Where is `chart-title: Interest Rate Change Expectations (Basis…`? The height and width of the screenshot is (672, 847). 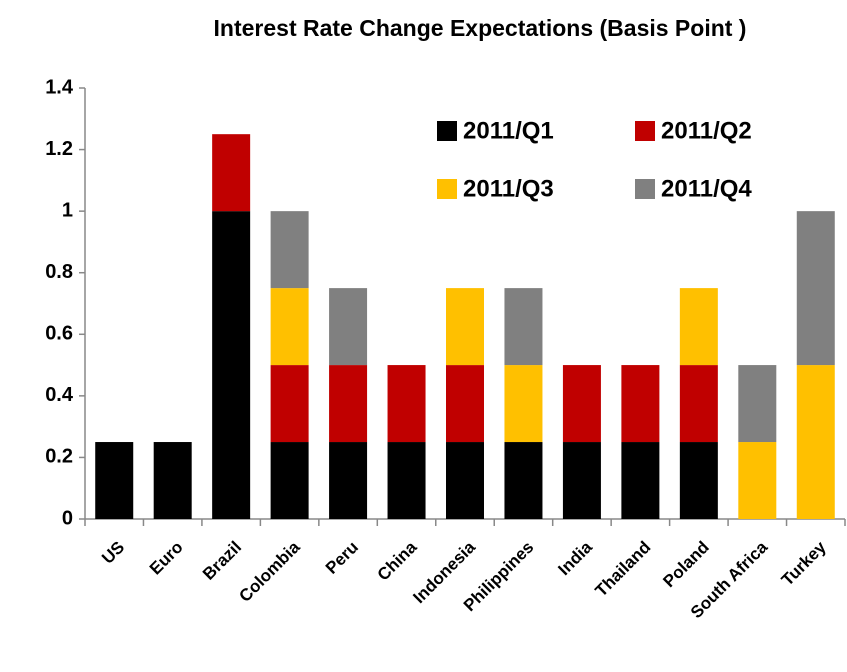 chart-title: Interest Rate Change Expectations (Basis… is located at coordinates (480, 28).